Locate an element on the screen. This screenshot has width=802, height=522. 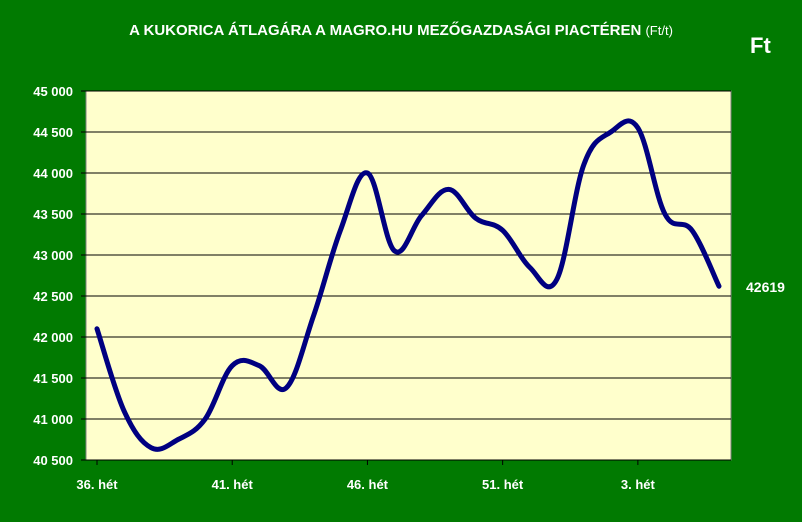
x-axis-ticks: 36. hét 41. hét 46. hét 51. hét 3. hét is located at coordinates (366, 476).